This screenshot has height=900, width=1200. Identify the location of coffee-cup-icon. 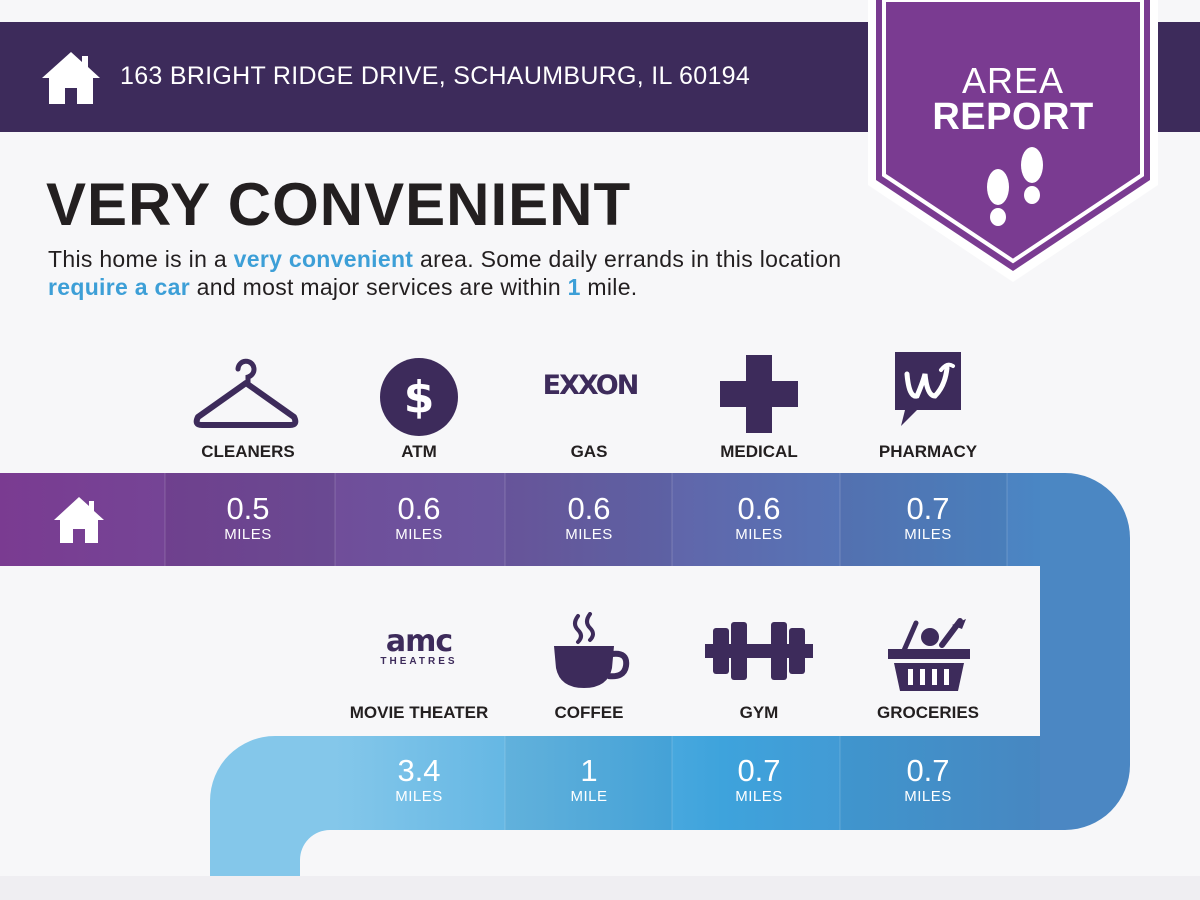
(592, 650).